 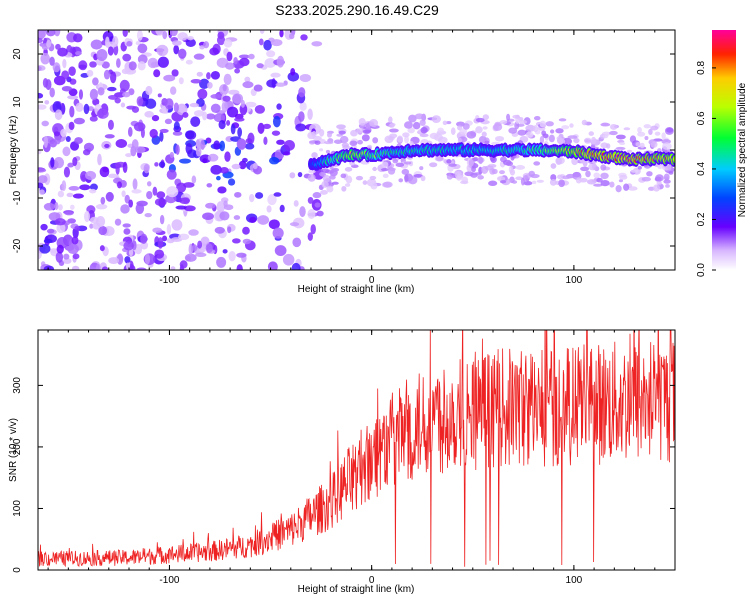 What do you see at coordinates (17, 150) in the screenshot?
I see `spec-ytick-label: 0` at bounding box center [17, 150].